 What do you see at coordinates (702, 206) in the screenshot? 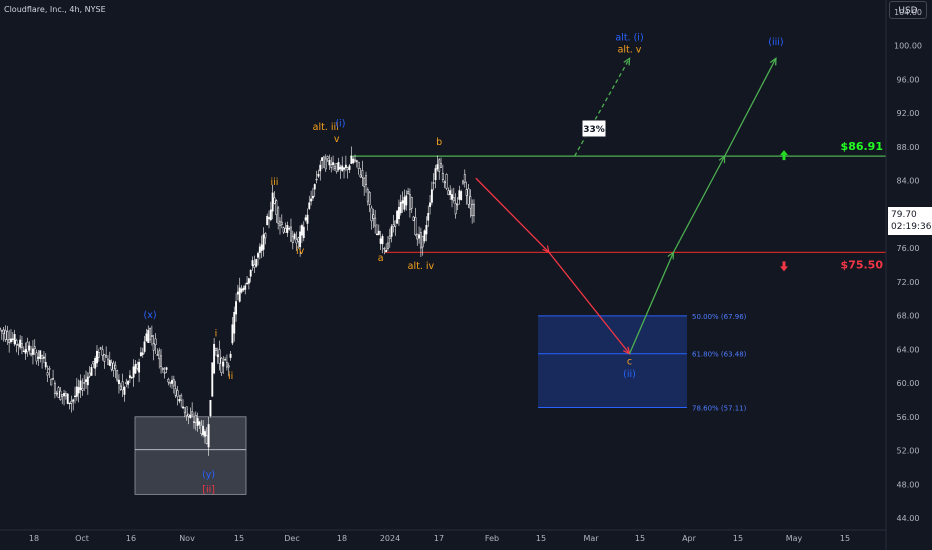
I see `projection-green` at bounding box center [702, 206].